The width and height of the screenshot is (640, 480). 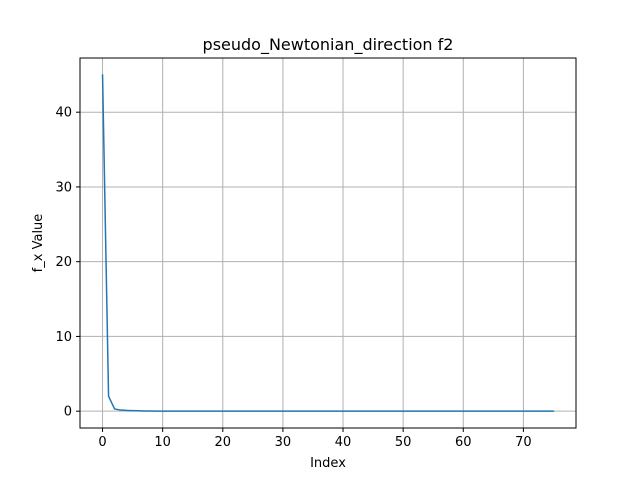 I want to click on y-tick-label: 30, so click(x=63, y=187).